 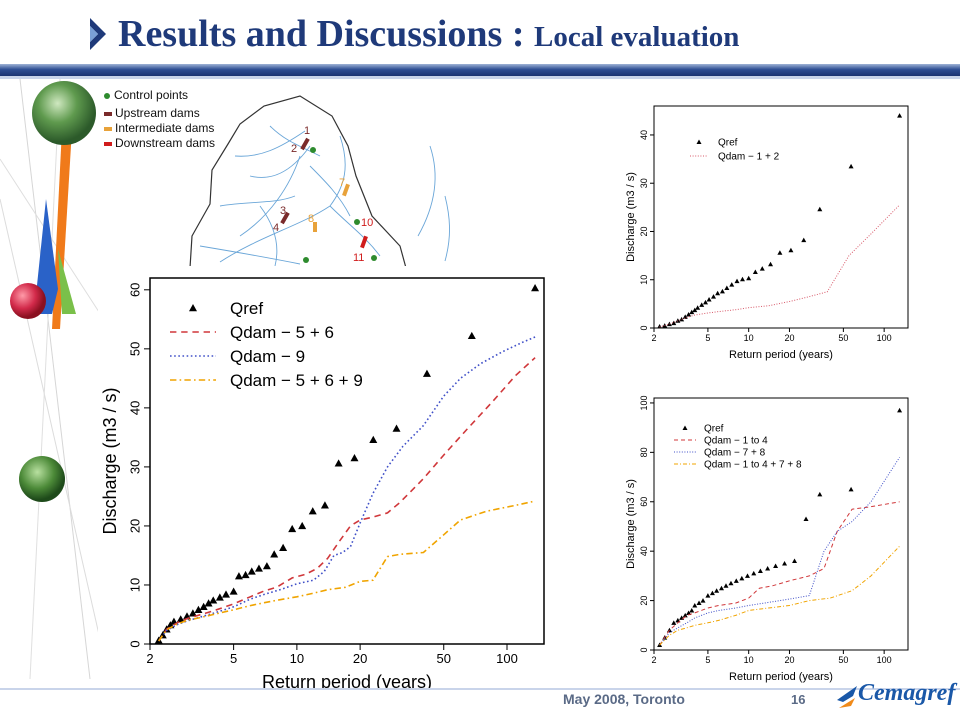 I want to click on cemagref-logo-icon, so click(x=847, y=697).